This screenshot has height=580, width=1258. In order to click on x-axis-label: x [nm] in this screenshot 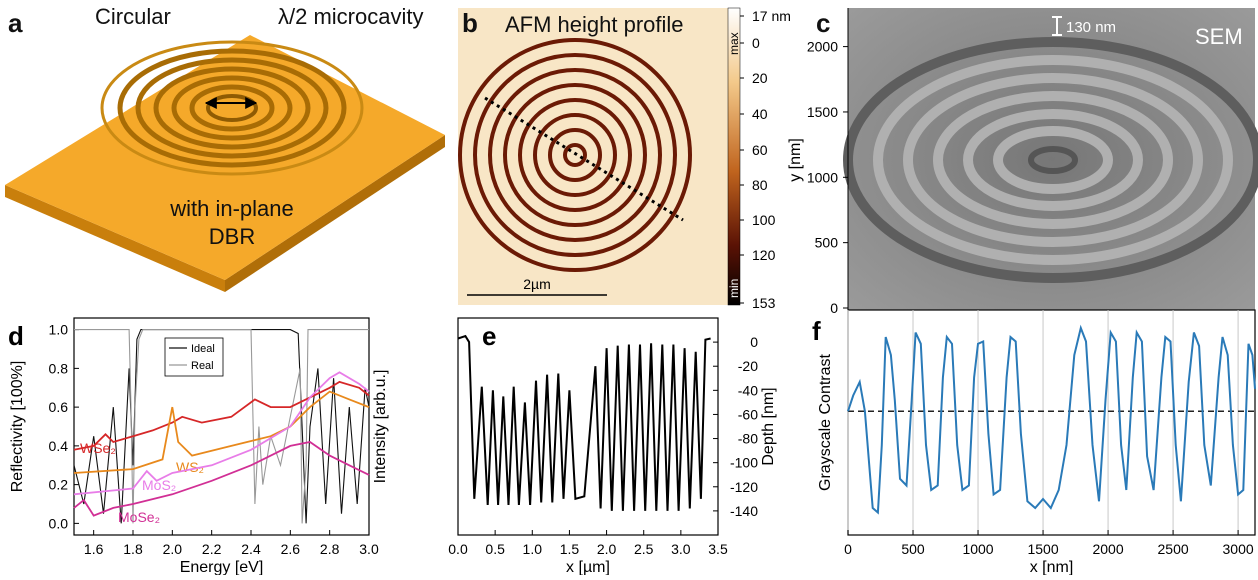, I will do `click(1052, 567)`.